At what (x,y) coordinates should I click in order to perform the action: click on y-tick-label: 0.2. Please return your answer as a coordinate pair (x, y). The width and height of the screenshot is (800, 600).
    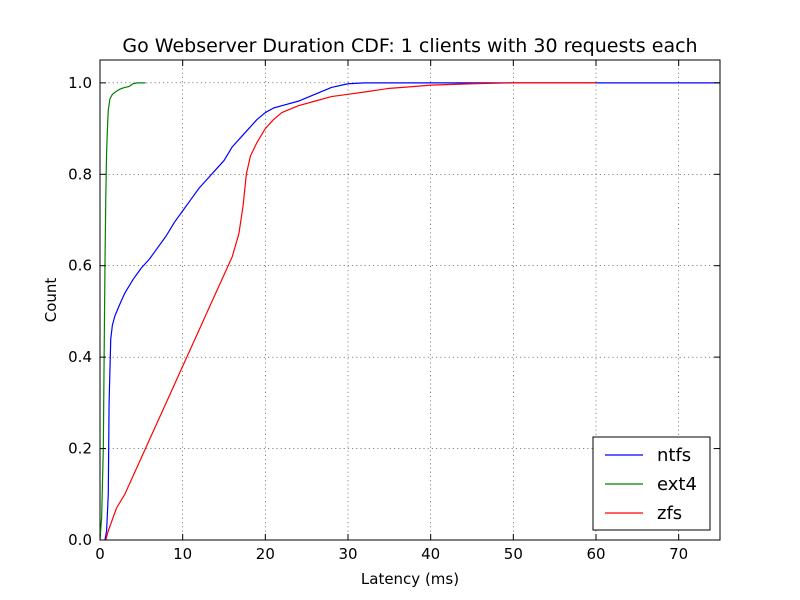
    Looking at the image, I should click on (80, 449).